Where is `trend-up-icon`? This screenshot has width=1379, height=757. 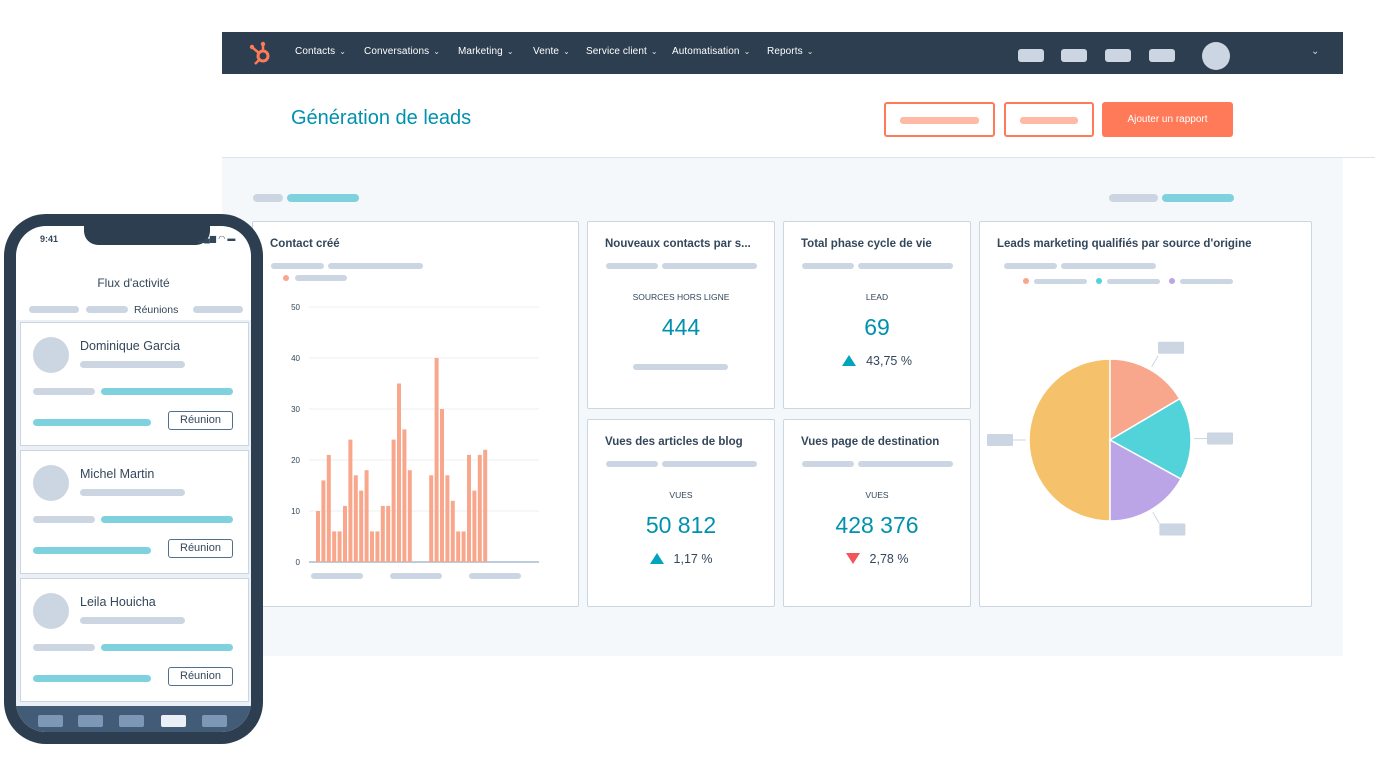 trend-up-icon is located at coordinates (849, 360).